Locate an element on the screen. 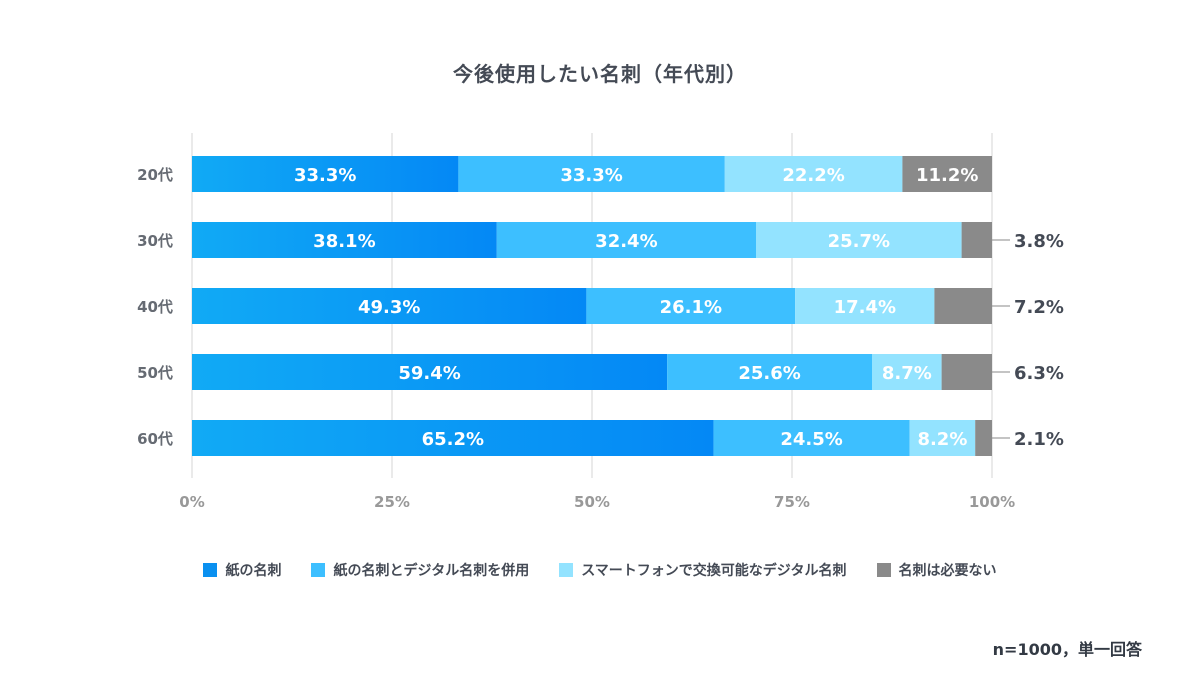  x-tick-label: 25% is located at coordinates (392, 502).